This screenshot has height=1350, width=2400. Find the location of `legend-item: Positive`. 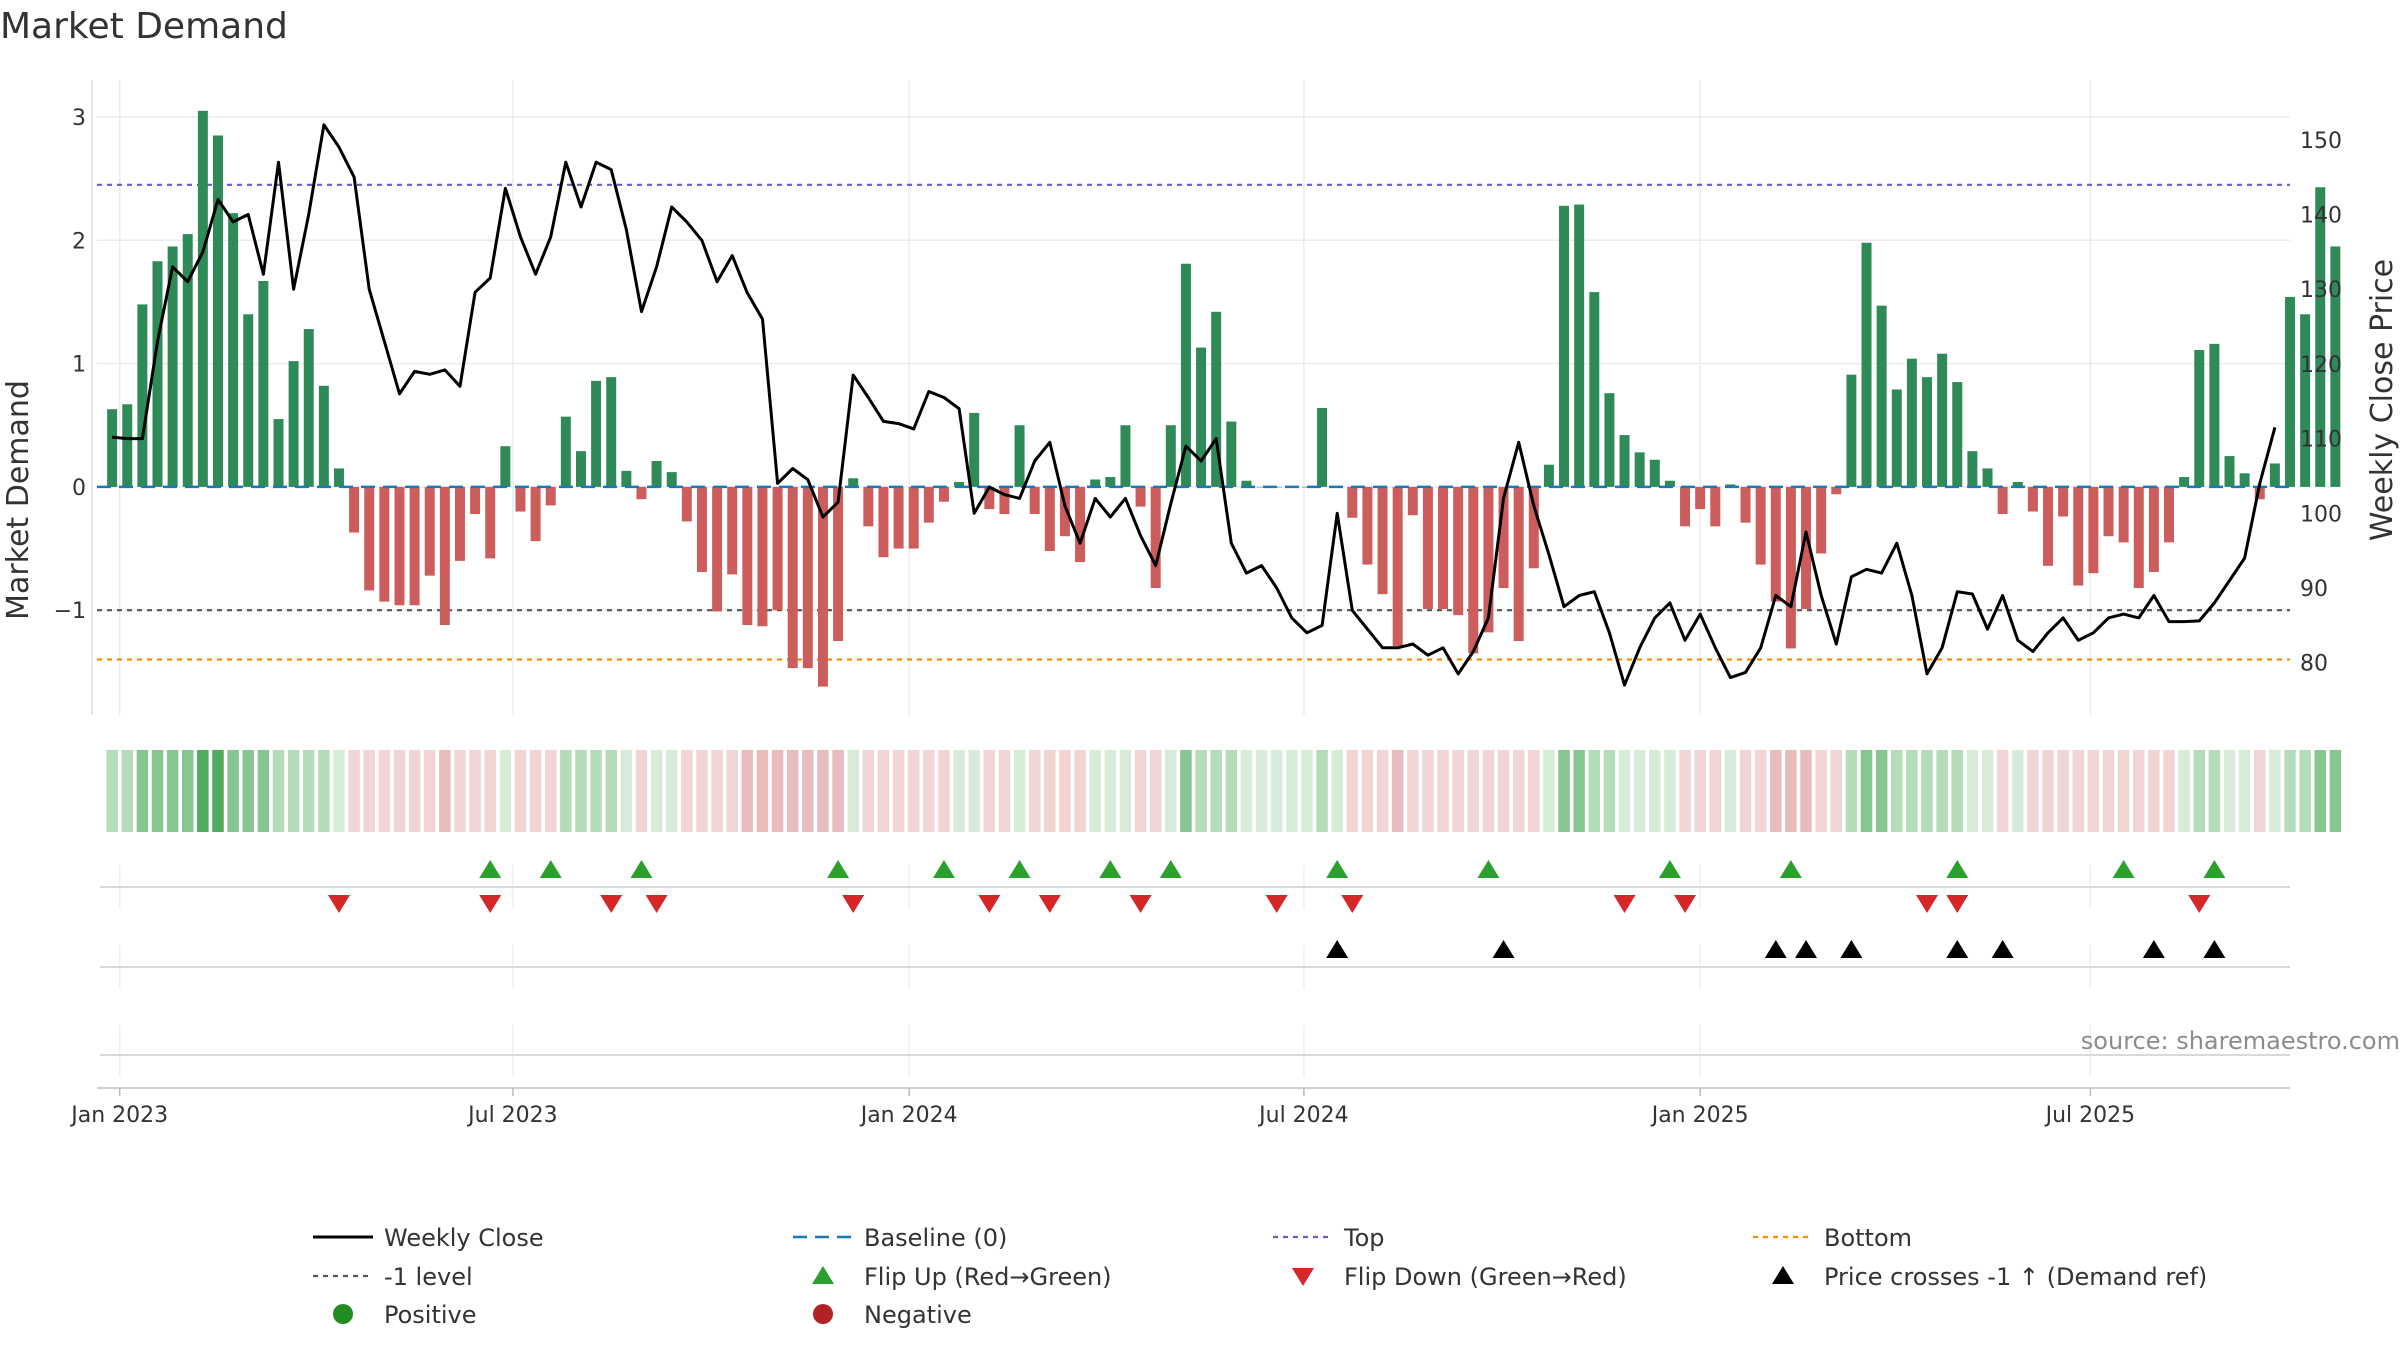

legend-item: Positive is located at coordinates (405, 1315).